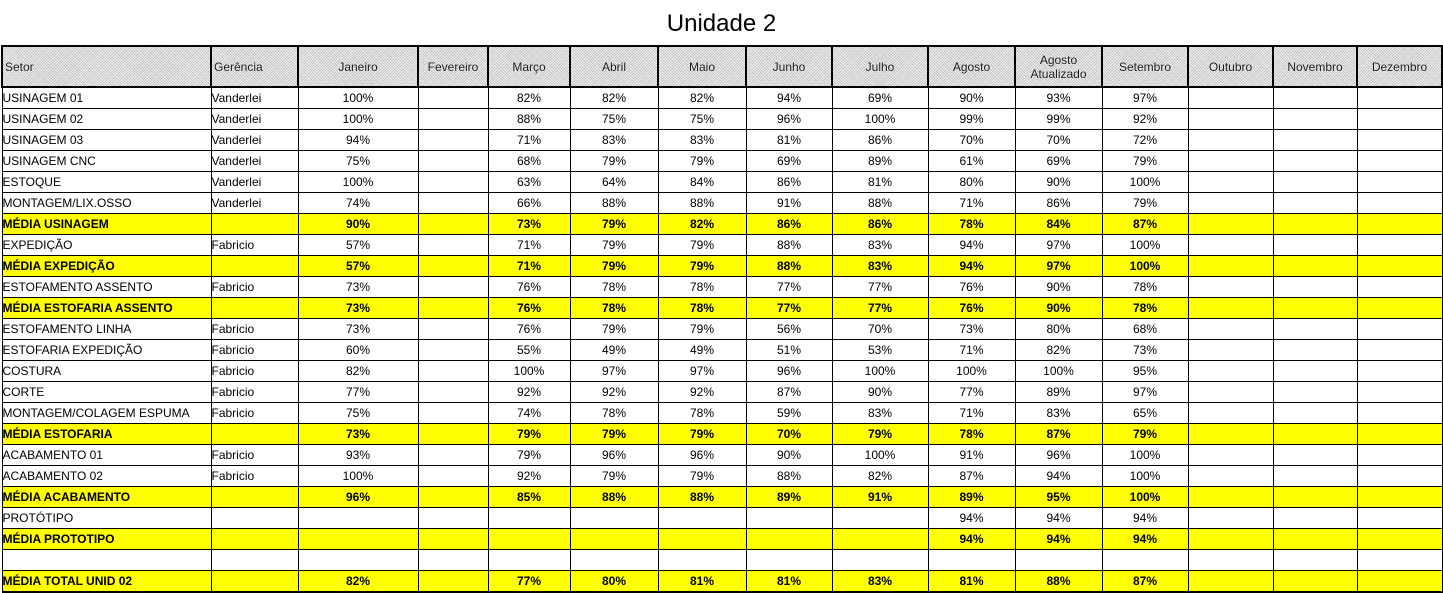 Image resolution: width=1443 pixels, height=593 pixels. I want to click on gerencia-cell: Vanderlei, so click(254, 161).